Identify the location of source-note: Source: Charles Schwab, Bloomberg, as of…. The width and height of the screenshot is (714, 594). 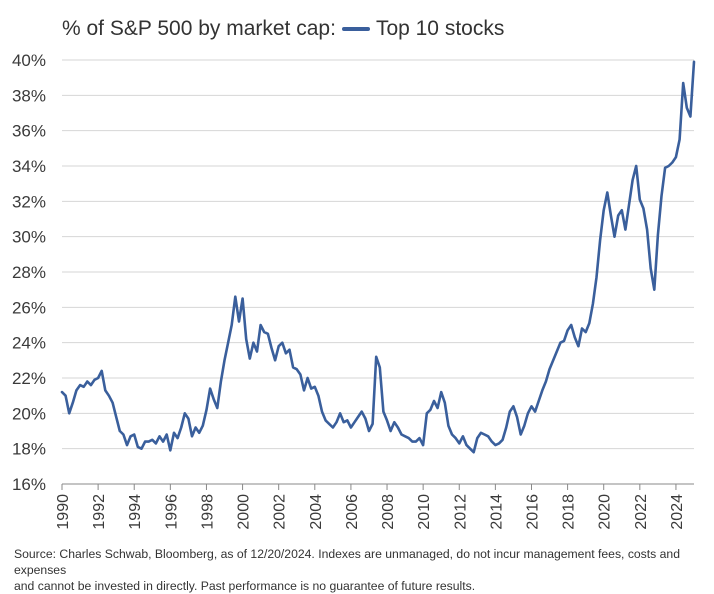
(359, 570).